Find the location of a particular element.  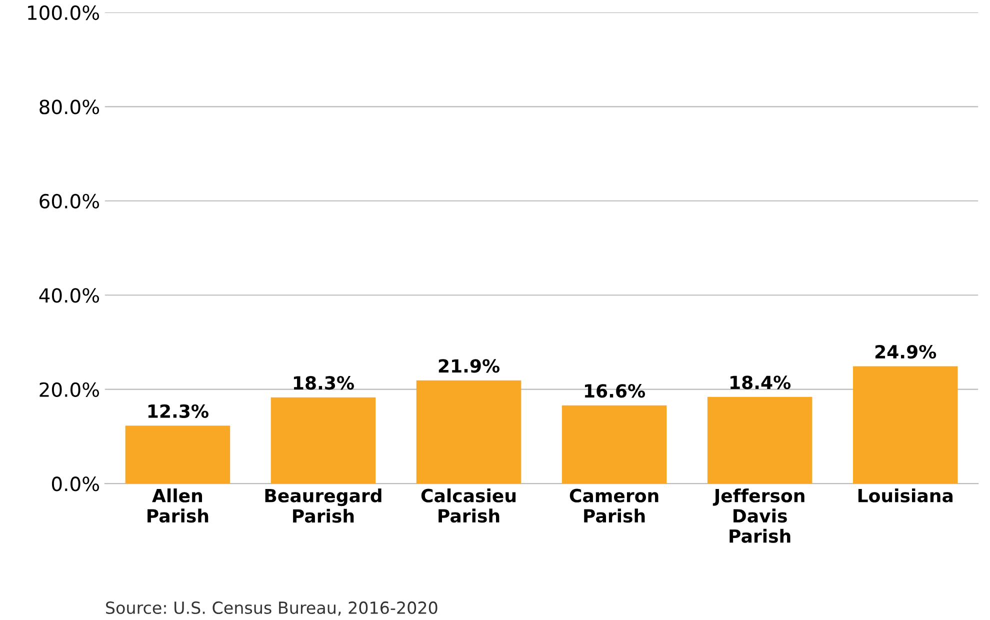

y-tick-label: 100.0% is located at coordinates (64, 12).